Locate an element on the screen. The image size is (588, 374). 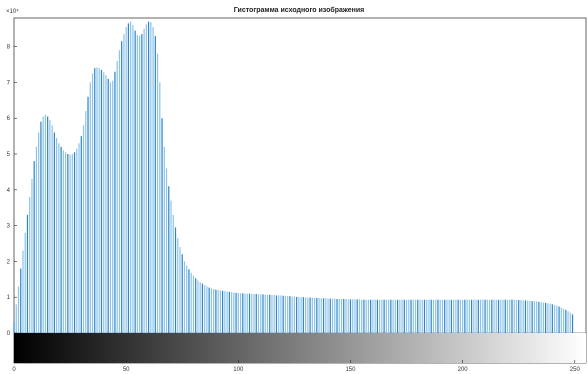
x-tick-label: 150 is located at coordinates (350, 370).